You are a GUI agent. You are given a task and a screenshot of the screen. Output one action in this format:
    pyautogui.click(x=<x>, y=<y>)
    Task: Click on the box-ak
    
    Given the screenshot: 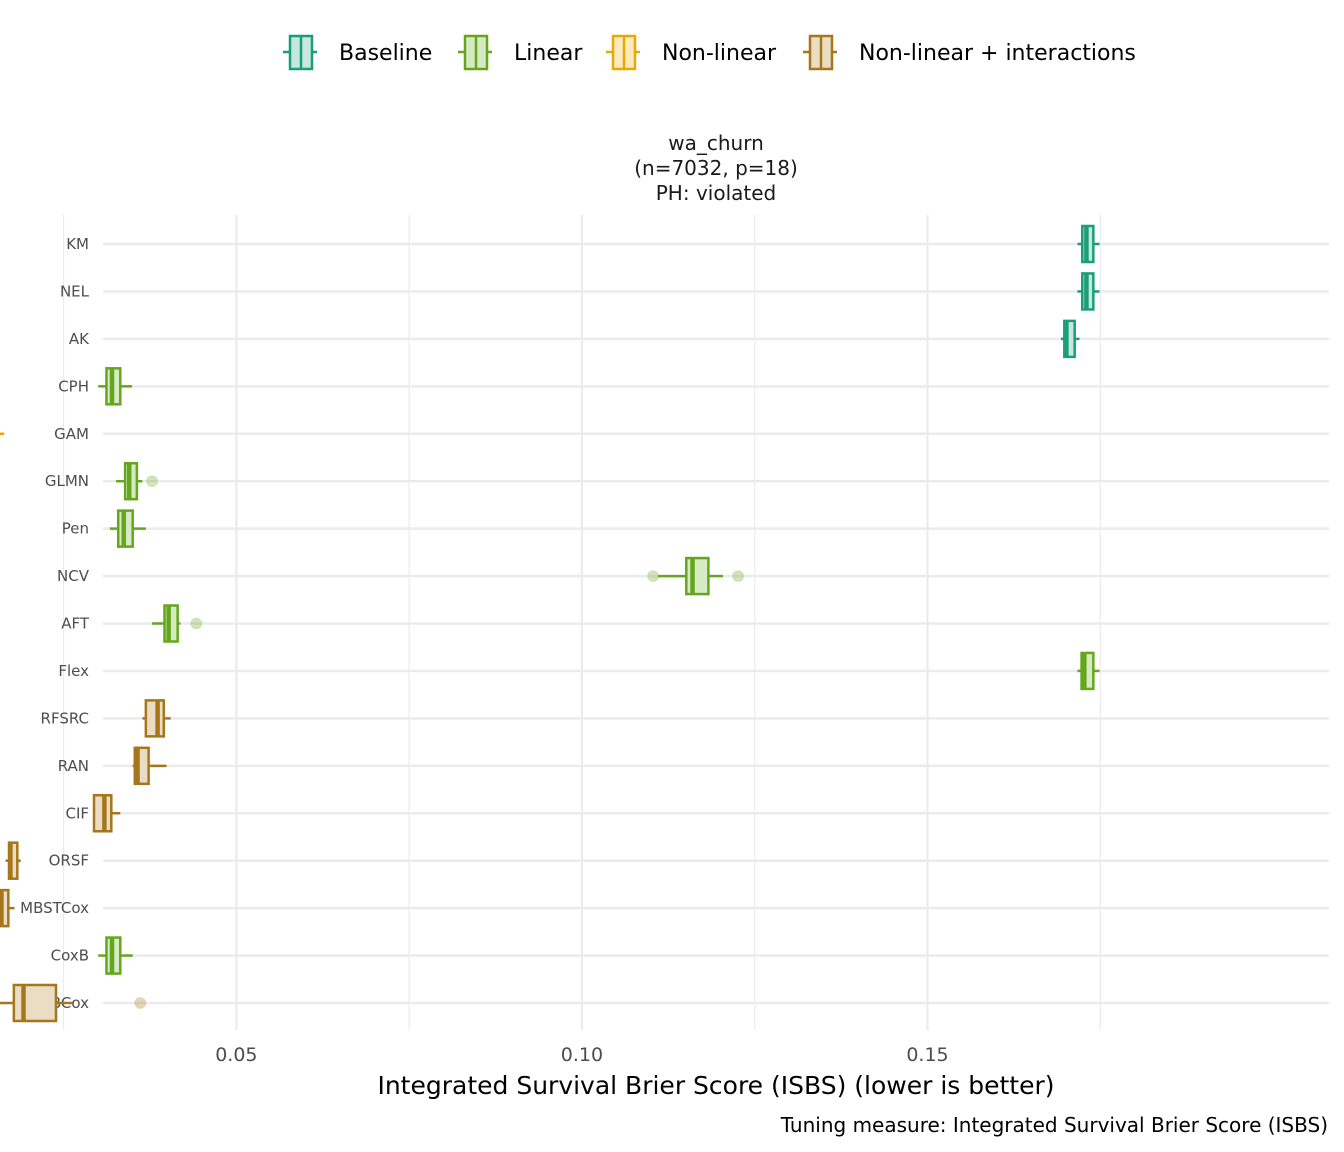 What is the action you would take?
    pyautogui.click(x=1070, y=339)
    